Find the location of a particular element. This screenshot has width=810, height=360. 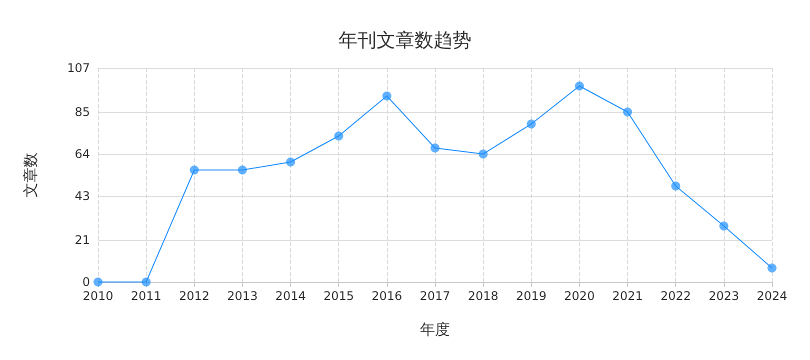

x-tick-label: 2023 is located at coordinates (724, 296).